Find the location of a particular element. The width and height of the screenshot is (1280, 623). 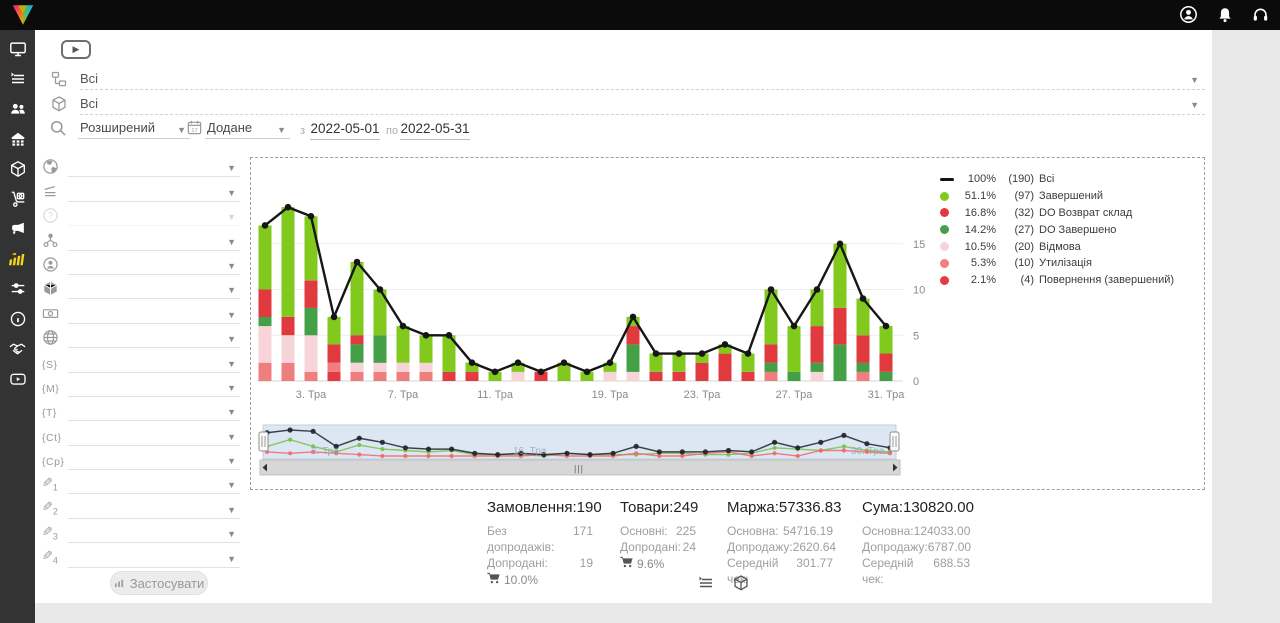

user-circle-icon is located at coordinates (1188, 14).